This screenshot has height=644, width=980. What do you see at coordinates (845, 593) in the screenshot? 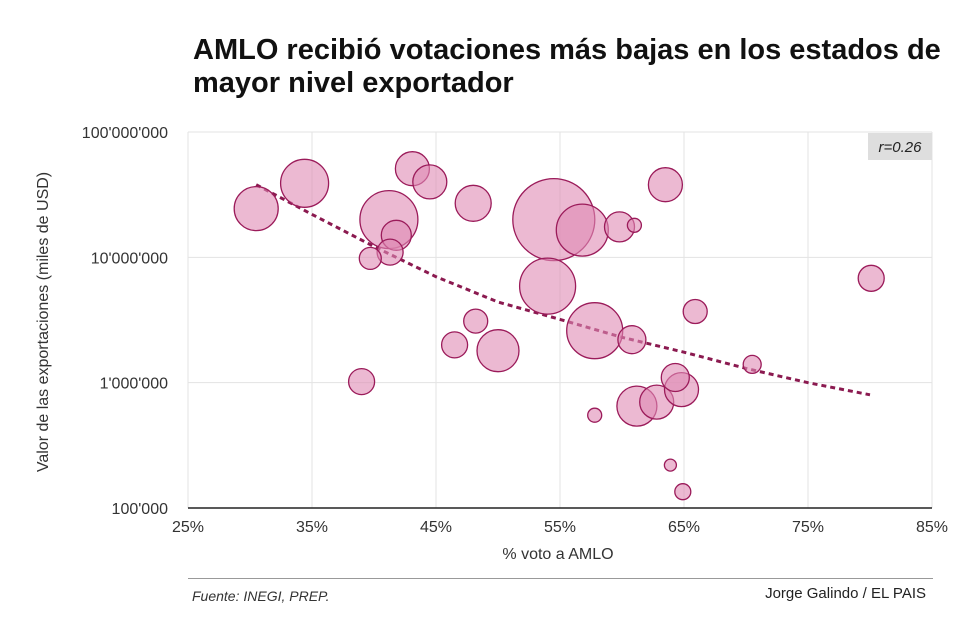
I see `author-credit: Jorge Galindo / EL PAIS` at bounding box center [845, 593].